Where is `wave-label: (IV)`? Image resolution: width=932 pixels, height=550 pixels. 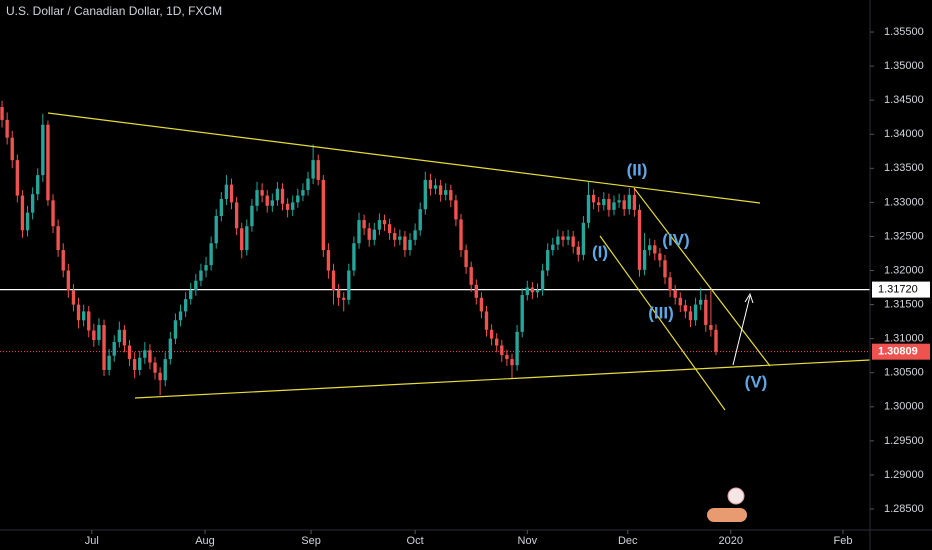
wave-label: (IV) is located at coordinates (675, 239).